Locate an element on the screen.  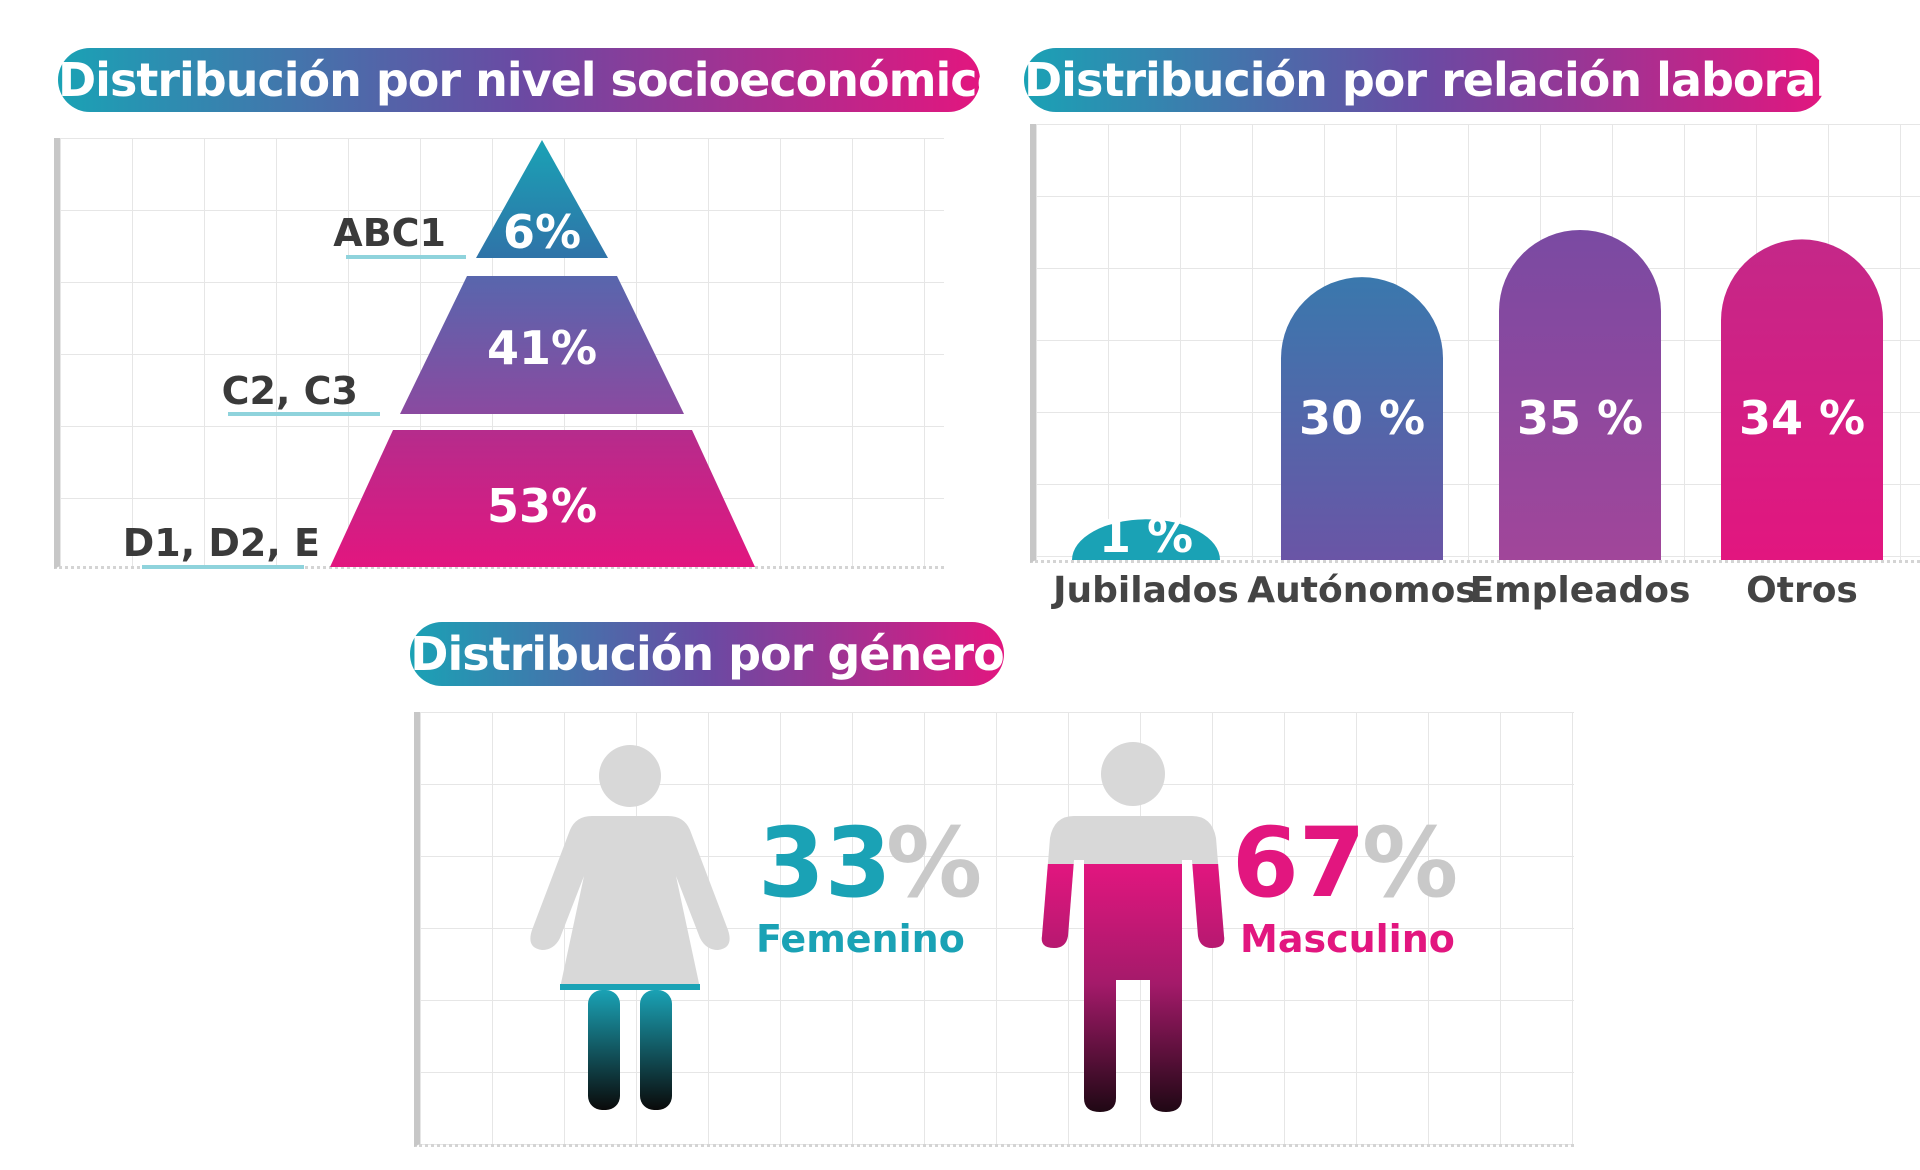
pyramid-value-d1d2e: 53% is located at coordinates (542, 506).